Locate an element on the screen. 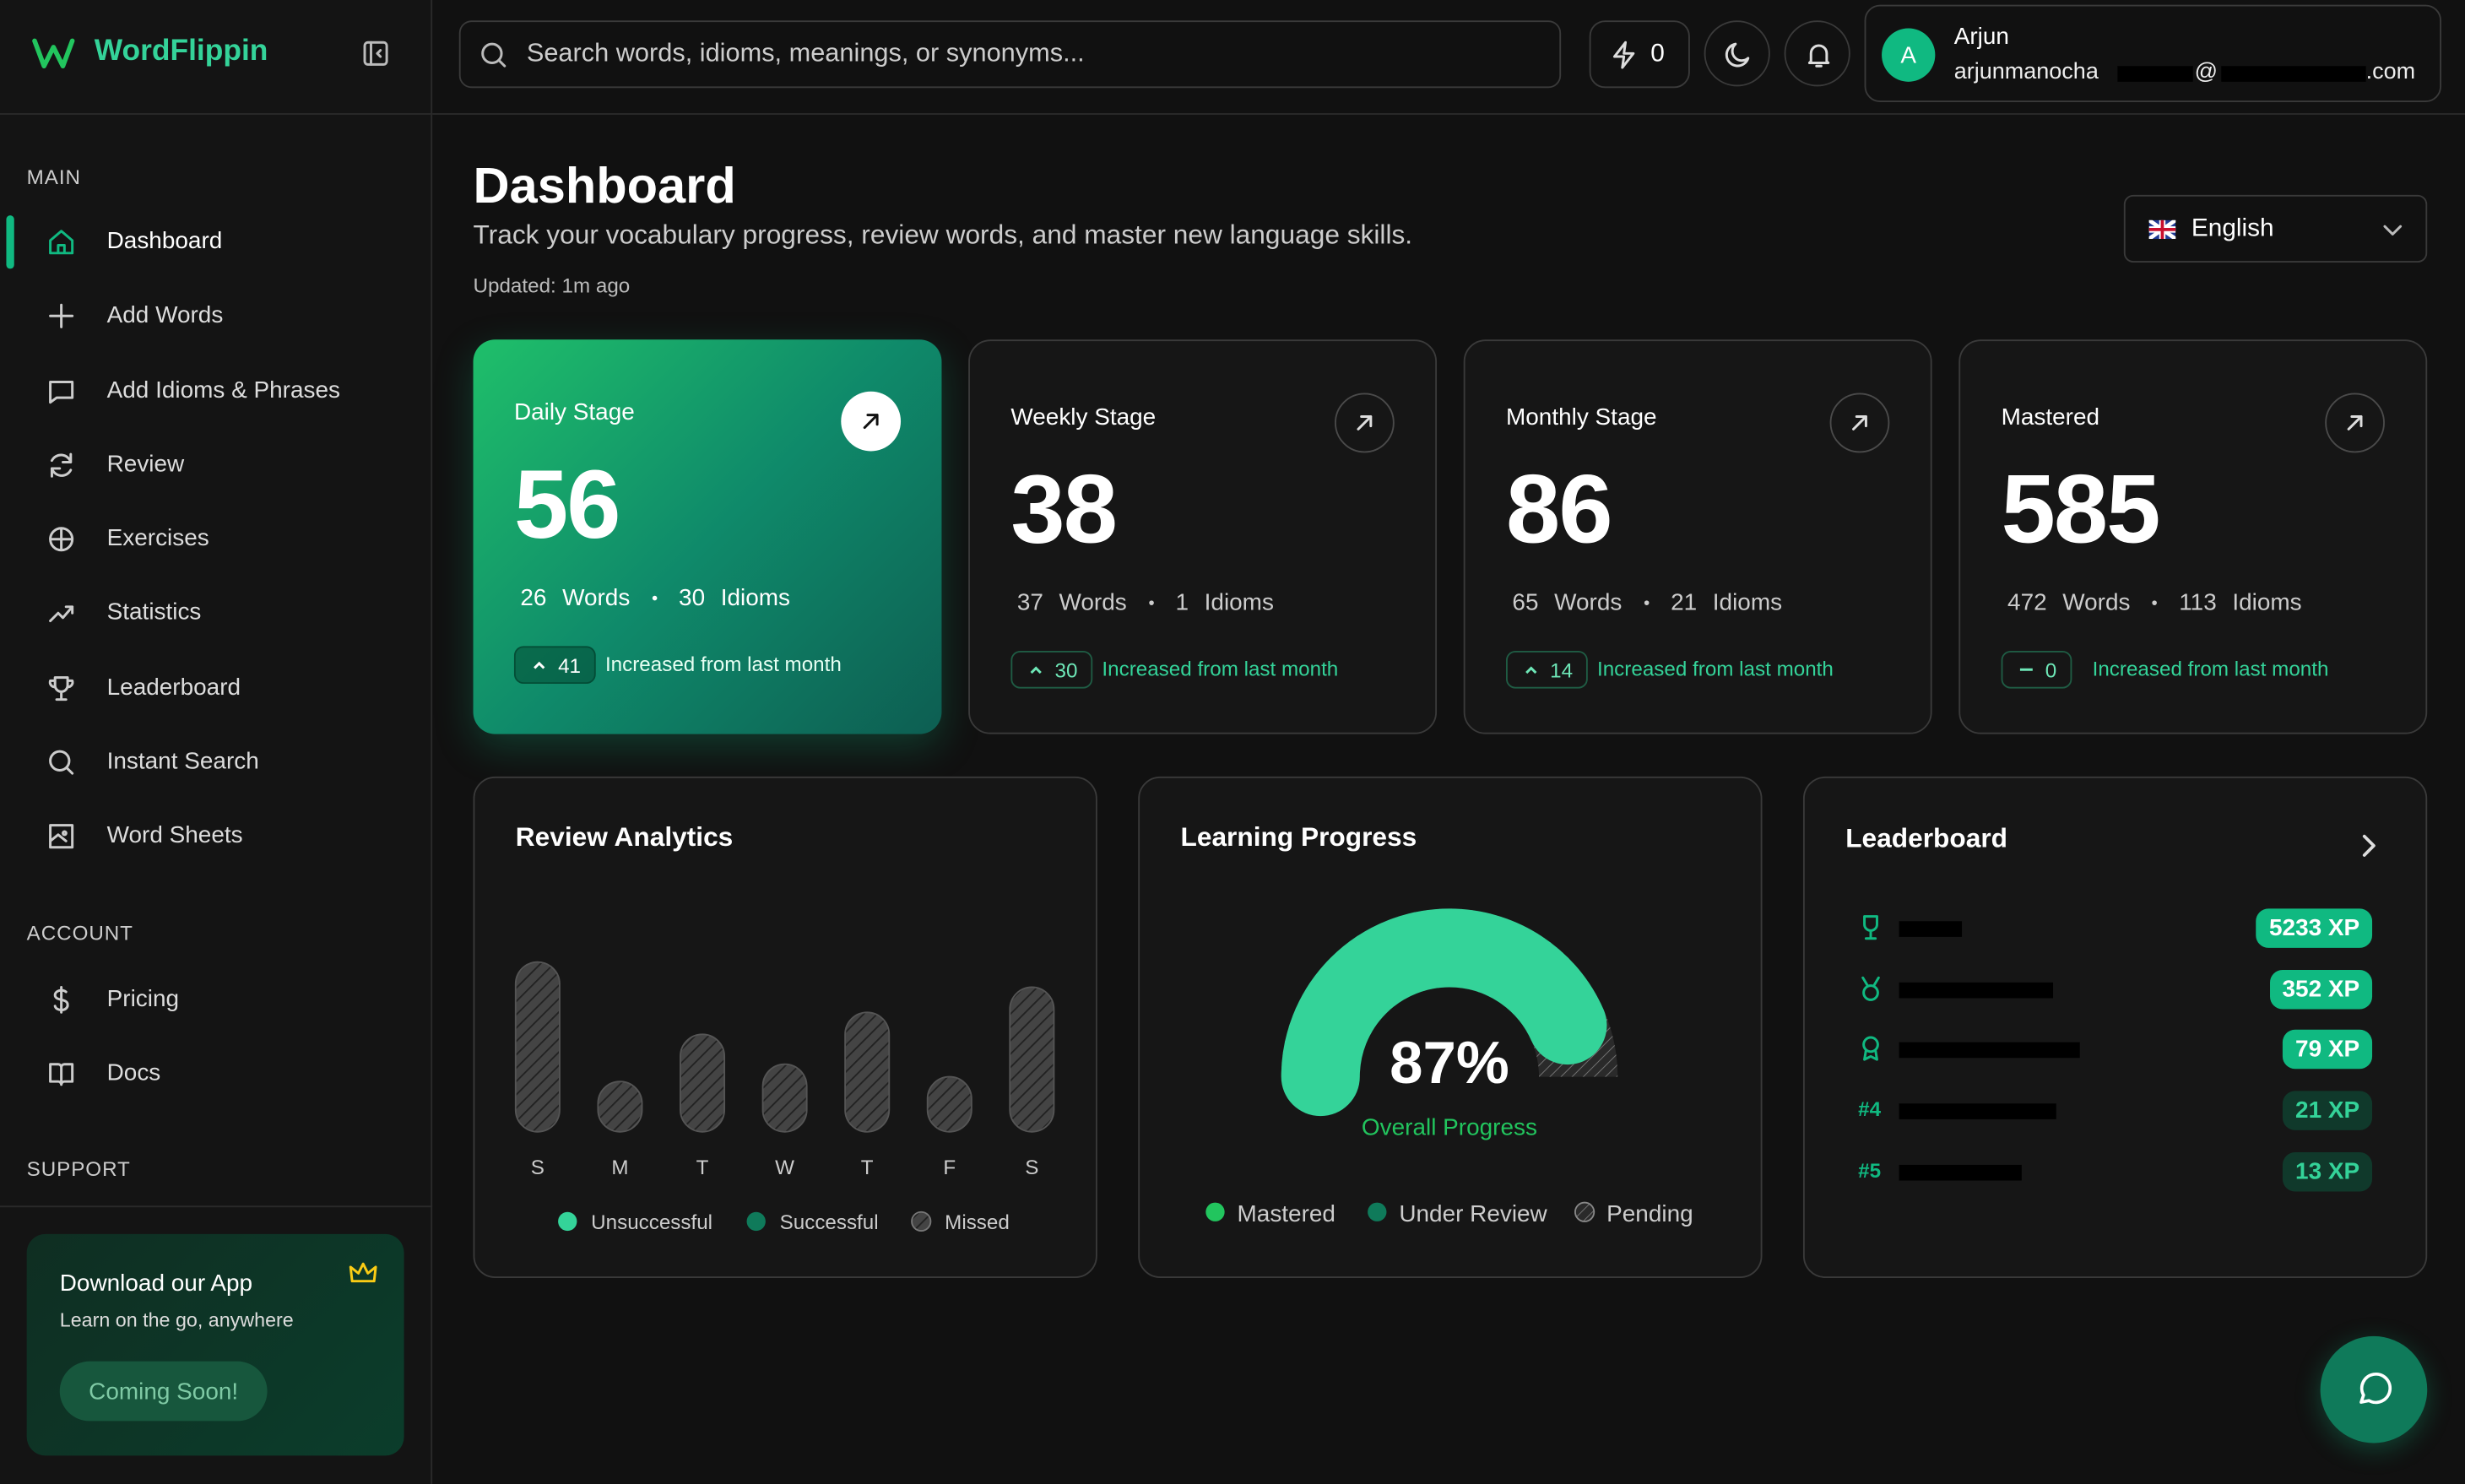  idioms-count: 1 is located at coordinates (1182, 602).